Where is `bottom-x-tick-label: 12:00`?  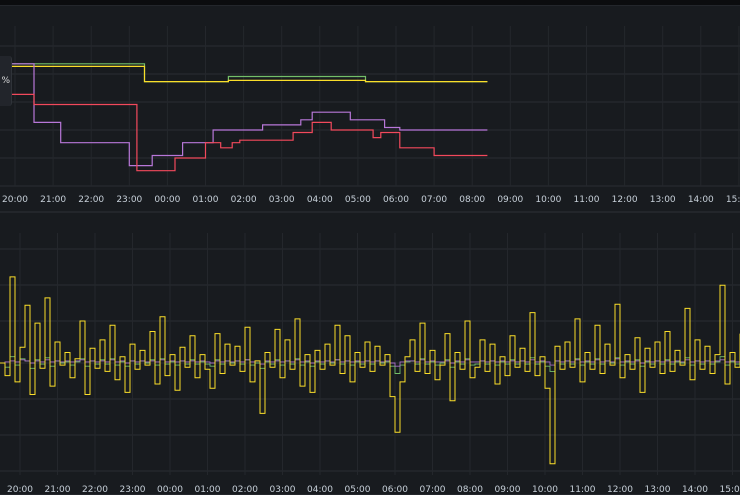 bottom-x-tick-label: 12:00 is located at coordinates (620, 489).